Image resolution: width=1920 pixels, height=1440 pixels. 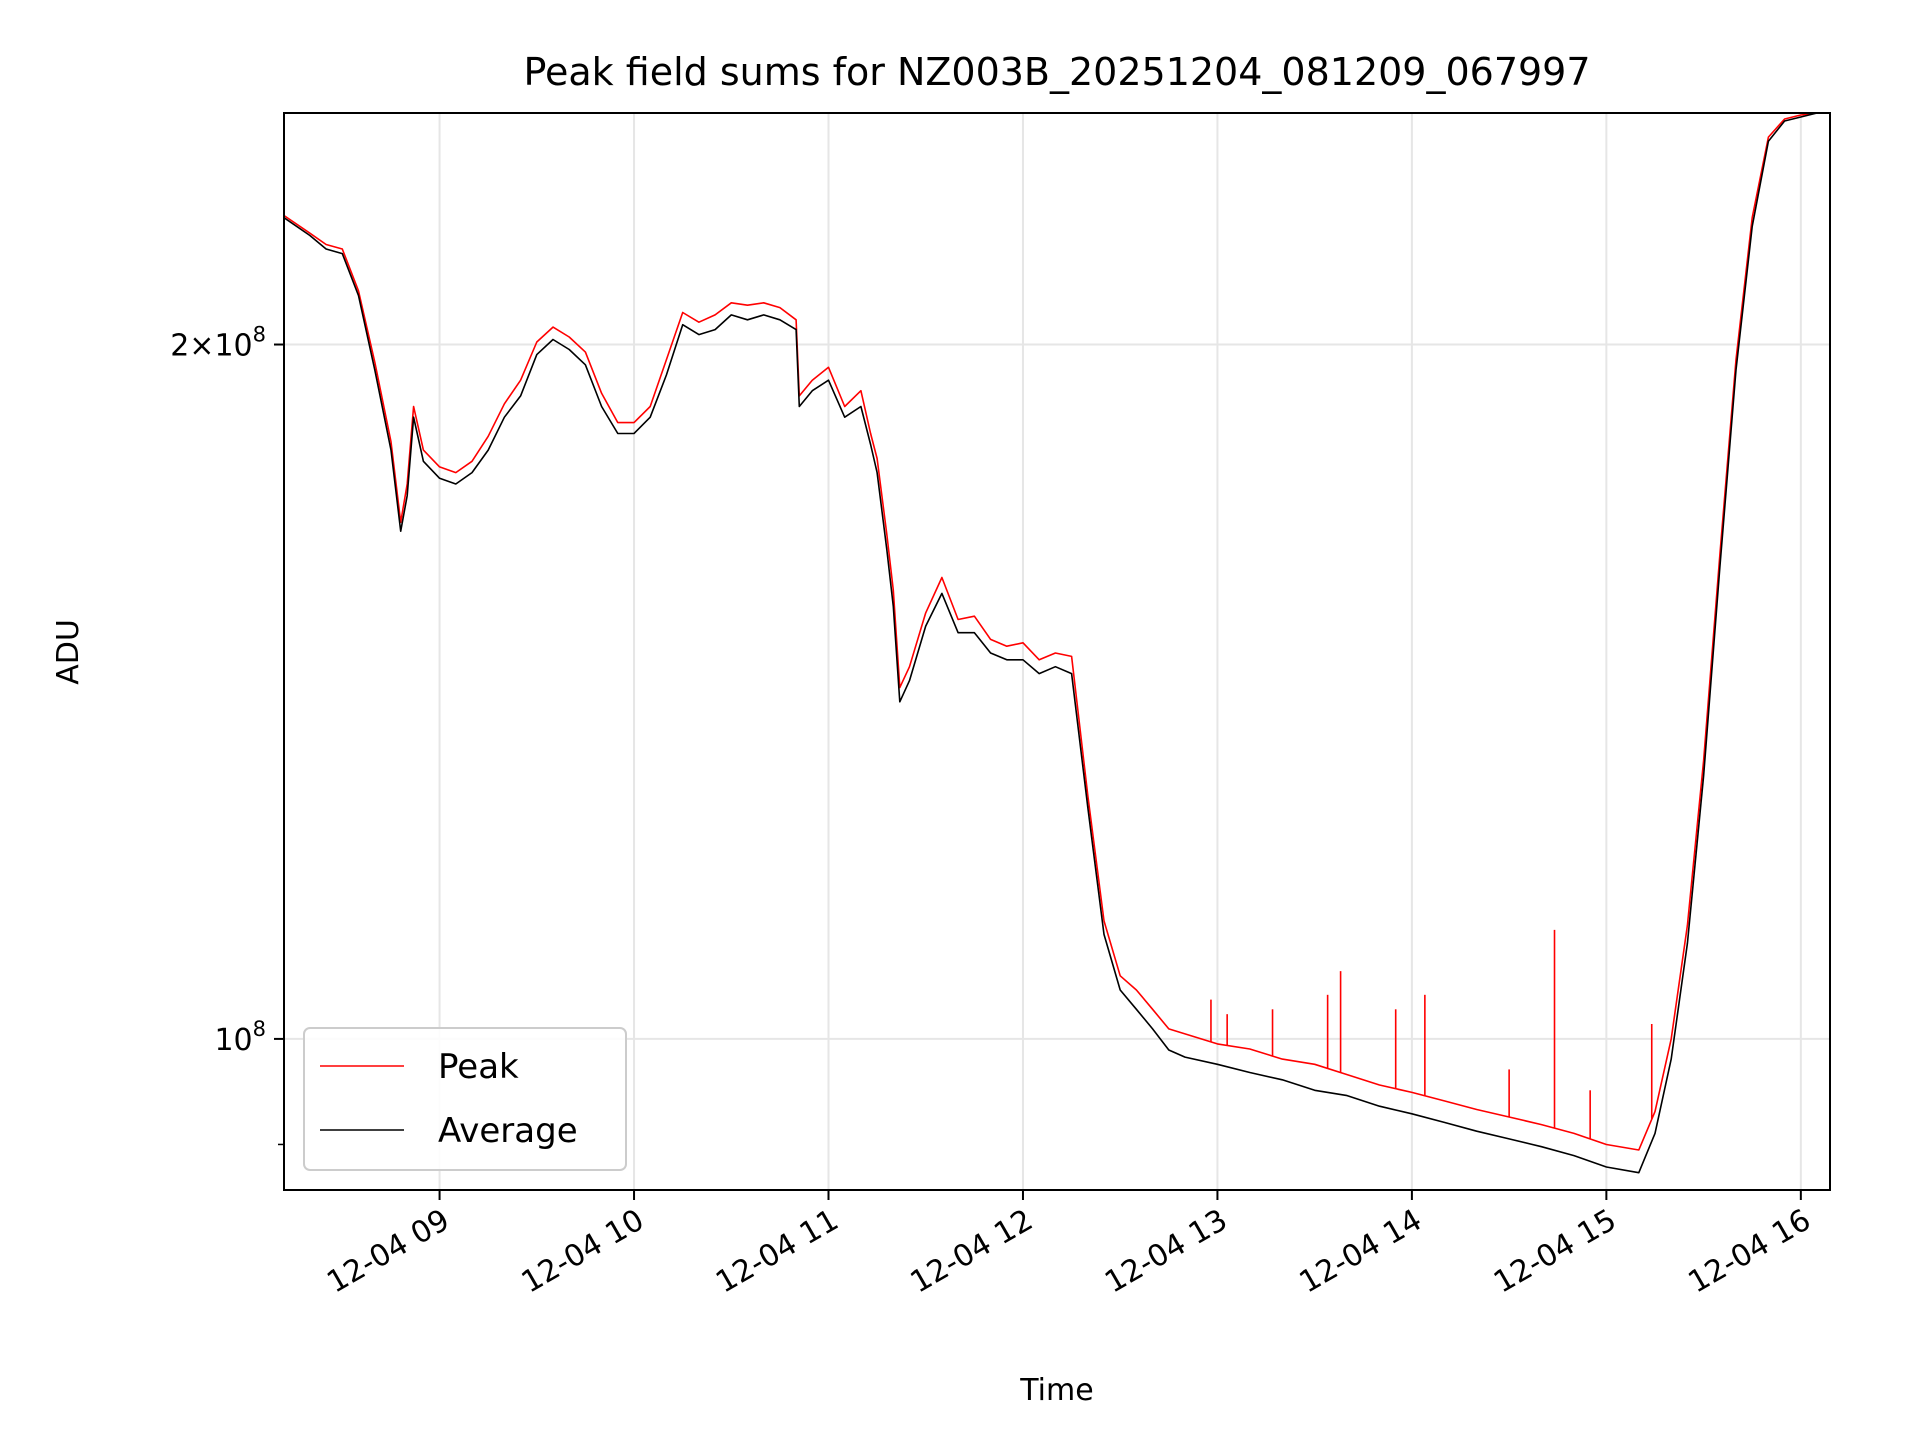 I want to click on y-axis: 2×108 108, so click(x=227, y=734).